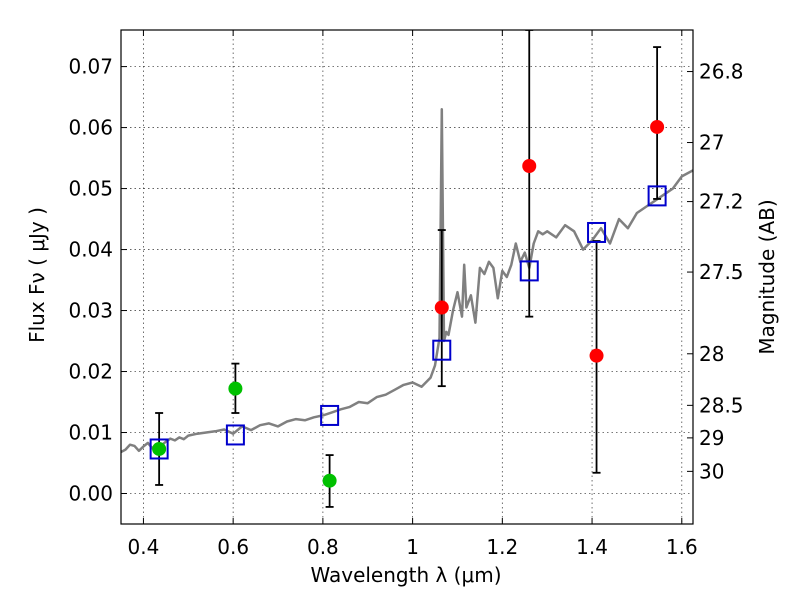 This screenshot has width=800, height=600. I want to click on y-tick-label: 0.07, so click(90, 67).